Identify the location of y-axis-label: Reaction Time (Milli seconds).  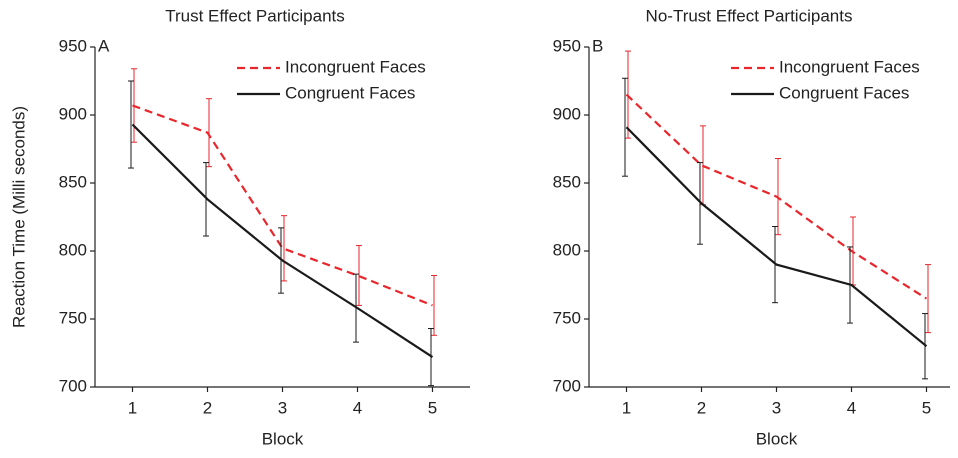
(18, 217).